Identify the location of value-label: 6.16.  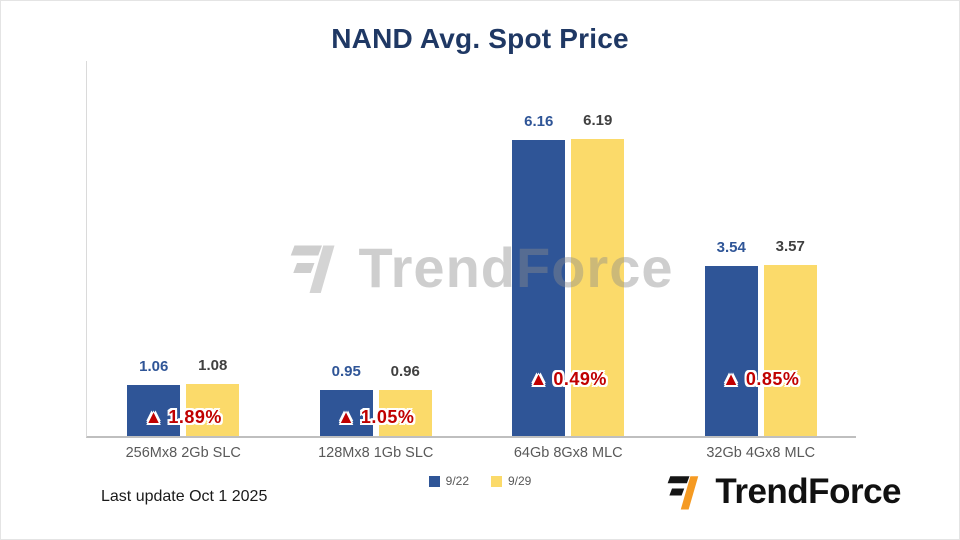
(539, 122).